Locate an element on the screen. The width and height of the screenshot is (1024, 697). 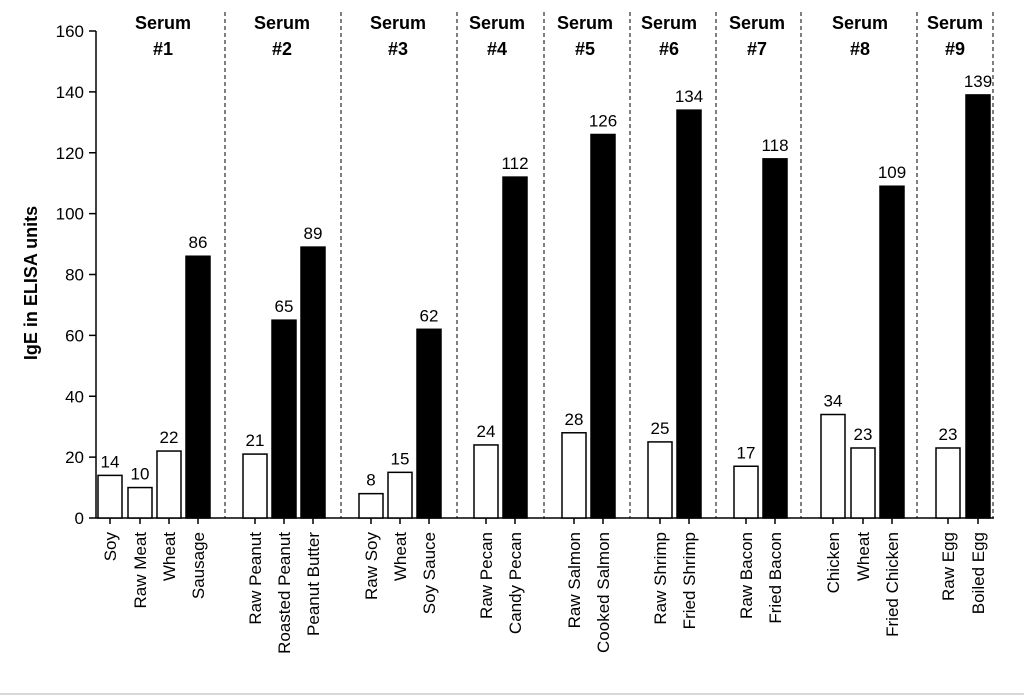
category-label: Raw Egg is located at coordinates (948, 566).